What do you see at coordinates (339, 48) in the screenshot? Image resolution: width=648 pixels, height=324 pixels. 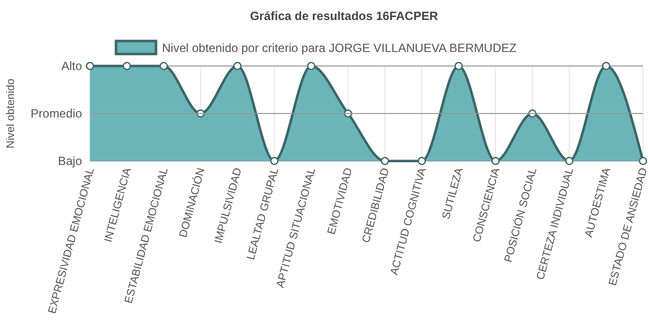 I see `legend-label: Nivel obtenido por criterio para JORGE VILLANUEVA BERMUDEZ` at bounding box center [339, 48].